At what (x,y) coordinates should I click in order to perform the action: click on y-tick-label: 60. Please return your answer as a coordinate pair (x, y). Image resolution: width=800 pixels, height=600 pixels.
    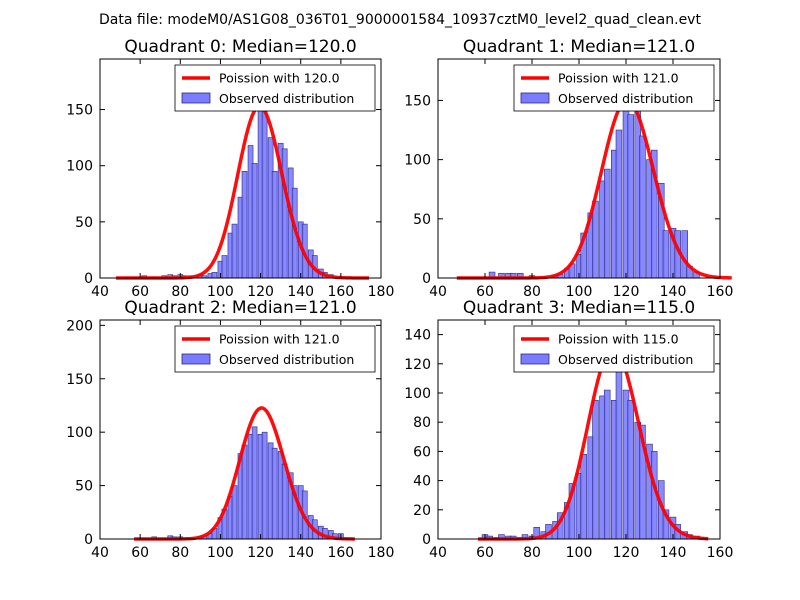
    Looking at the image, I should click on (422, 452).